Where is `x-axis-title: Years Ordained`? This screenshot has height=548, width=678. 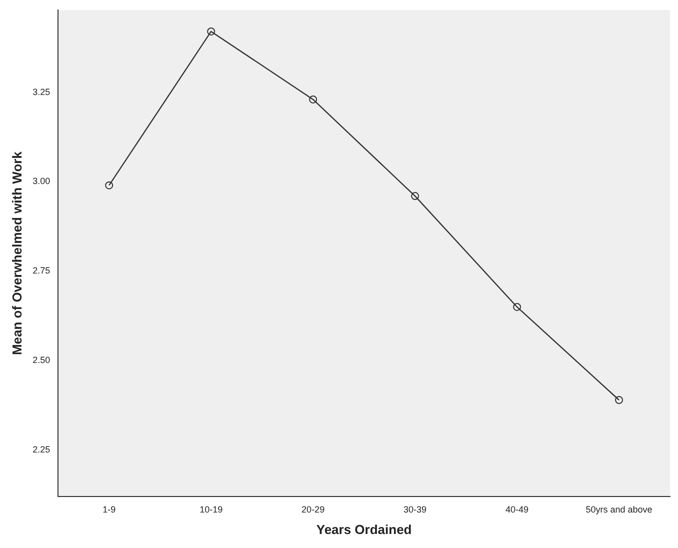
x-axis-title: Years Ordained is located at coordinates (364, 529).